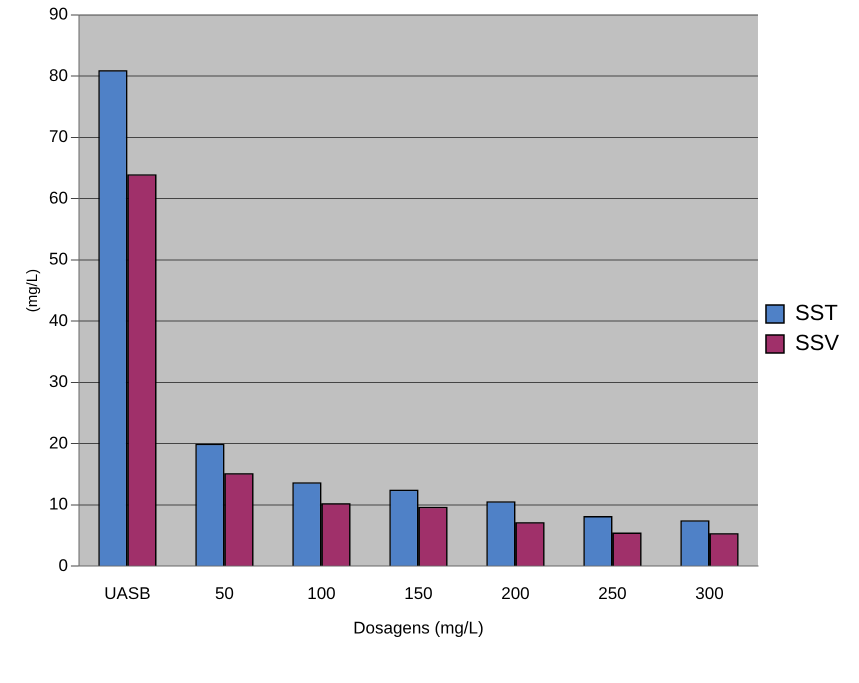 Image resolution: width=859 pixels, height=683 pixels. Describe the element at coordinates (58, 136) in the screenshot. I see `y-tick-label: 70` at that location.